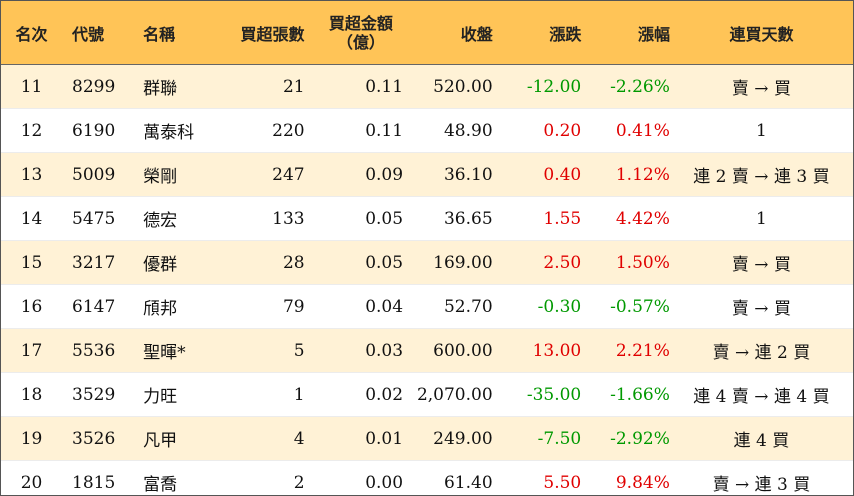  What do you see at coordinates (160, 89) in the screenshot?
I see `cell-name: 群聯` at bounding box center [160, 89].